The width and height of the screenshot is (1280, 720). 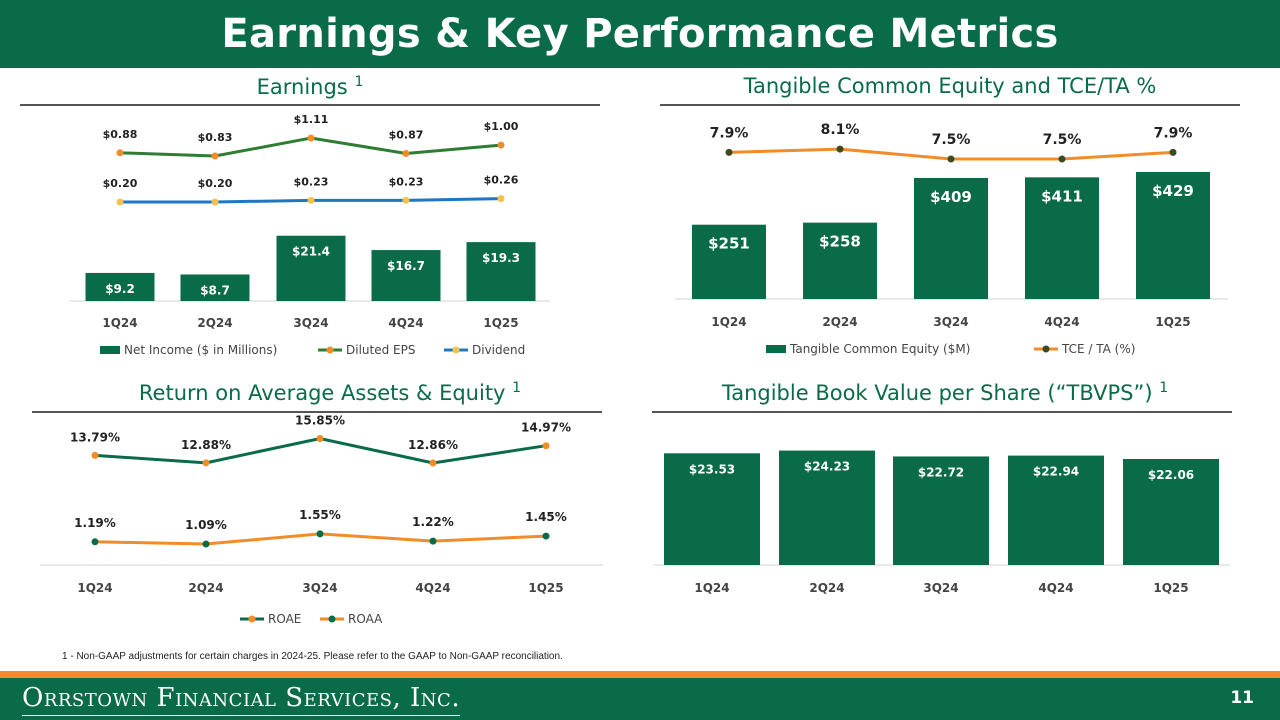 I want to click on tce-title-text: Tangible Common Equity and TCE/TA %, so click(x=950, y=86).